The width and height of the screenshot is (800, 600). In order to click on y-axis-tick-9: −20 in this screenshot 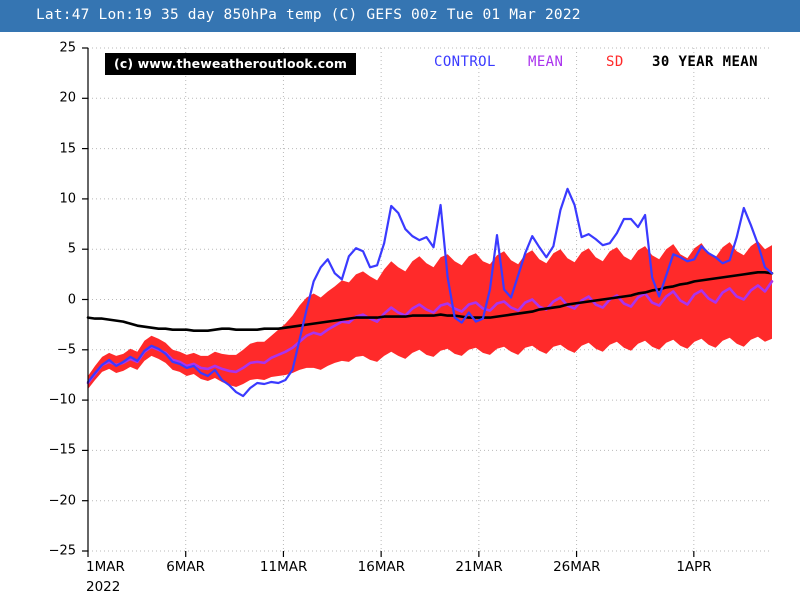, I will do `click(62, 501)`.